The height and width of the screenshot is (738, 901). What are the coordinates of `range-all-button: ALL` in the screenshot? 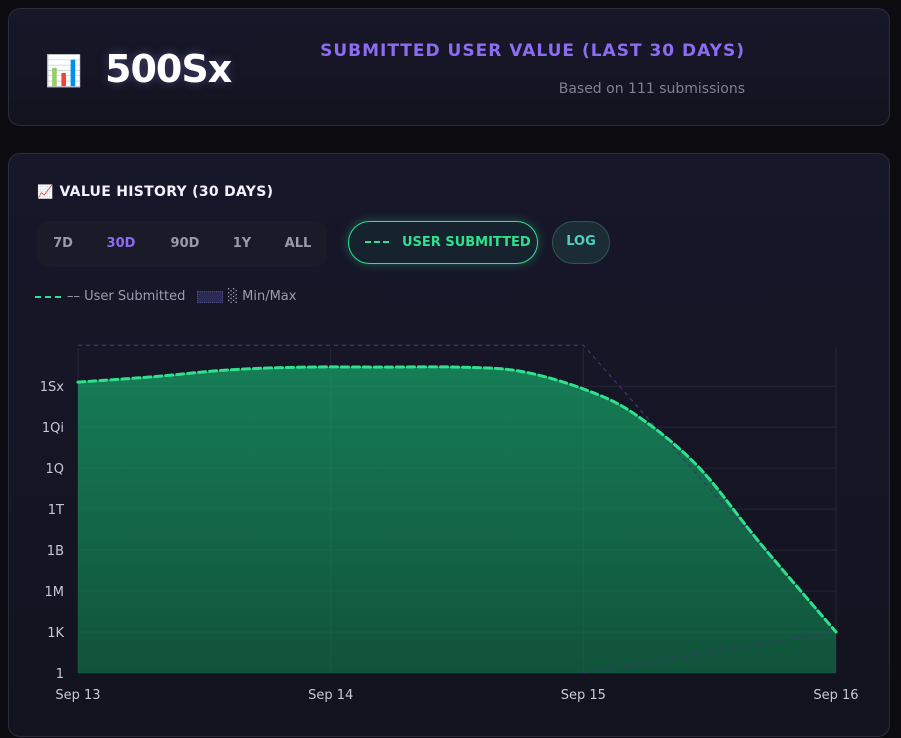 It's located at (298, 243).